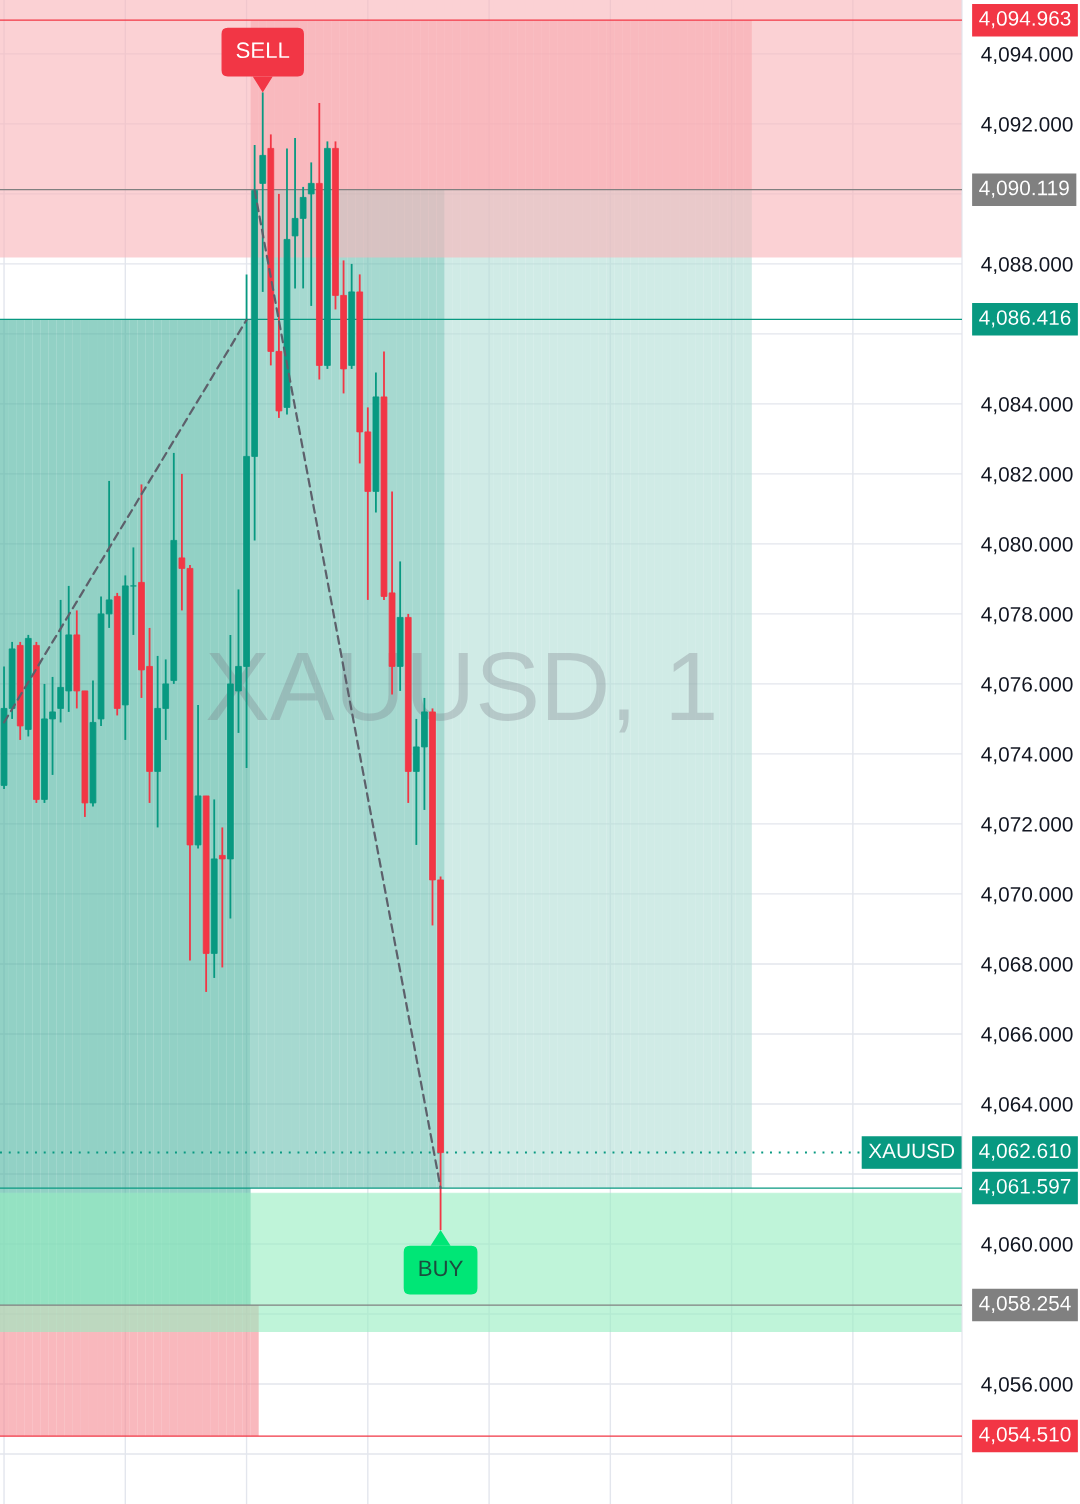 The height and width of the screenshot is (1504, 1080). Describe the element at coordinates (1027, 685) in the screenshot. I see `y-tick-label: 4,076.000` at that location.